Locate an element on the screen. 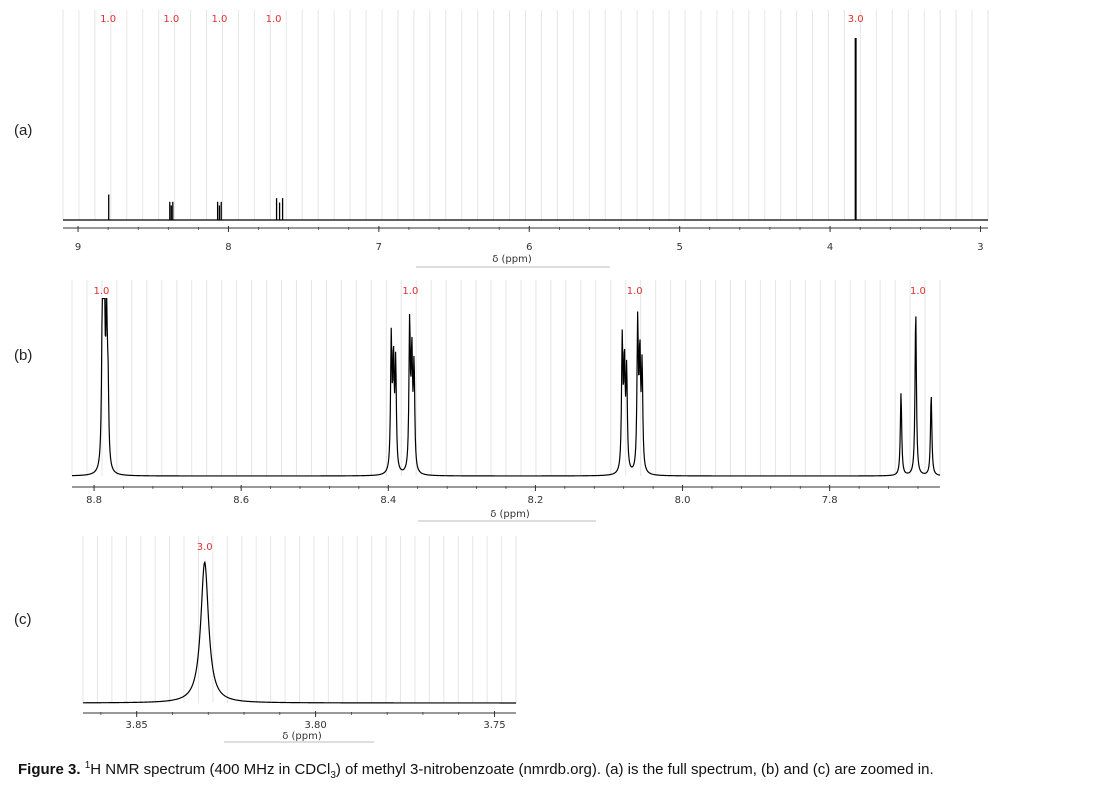 This screenshot has width=1096, height=785. panel-label: (a) is located at coordinates (23, 130).